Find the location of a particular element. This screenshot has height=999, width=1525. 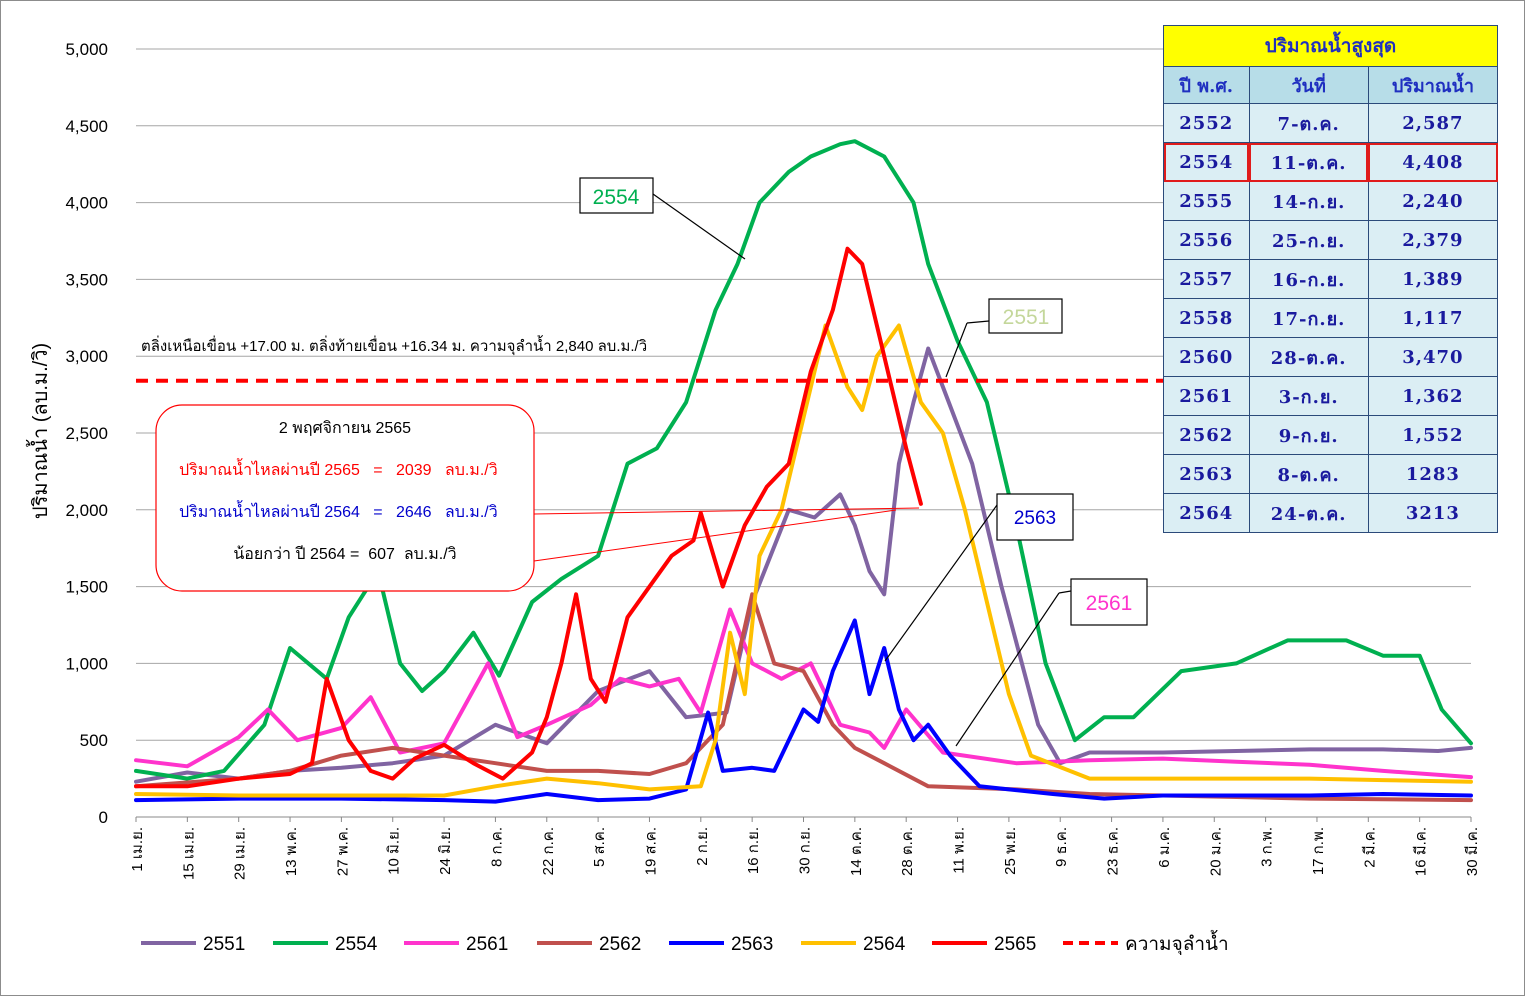

peak-table-cell: 1,117 is located at coordinates (1433, 318).